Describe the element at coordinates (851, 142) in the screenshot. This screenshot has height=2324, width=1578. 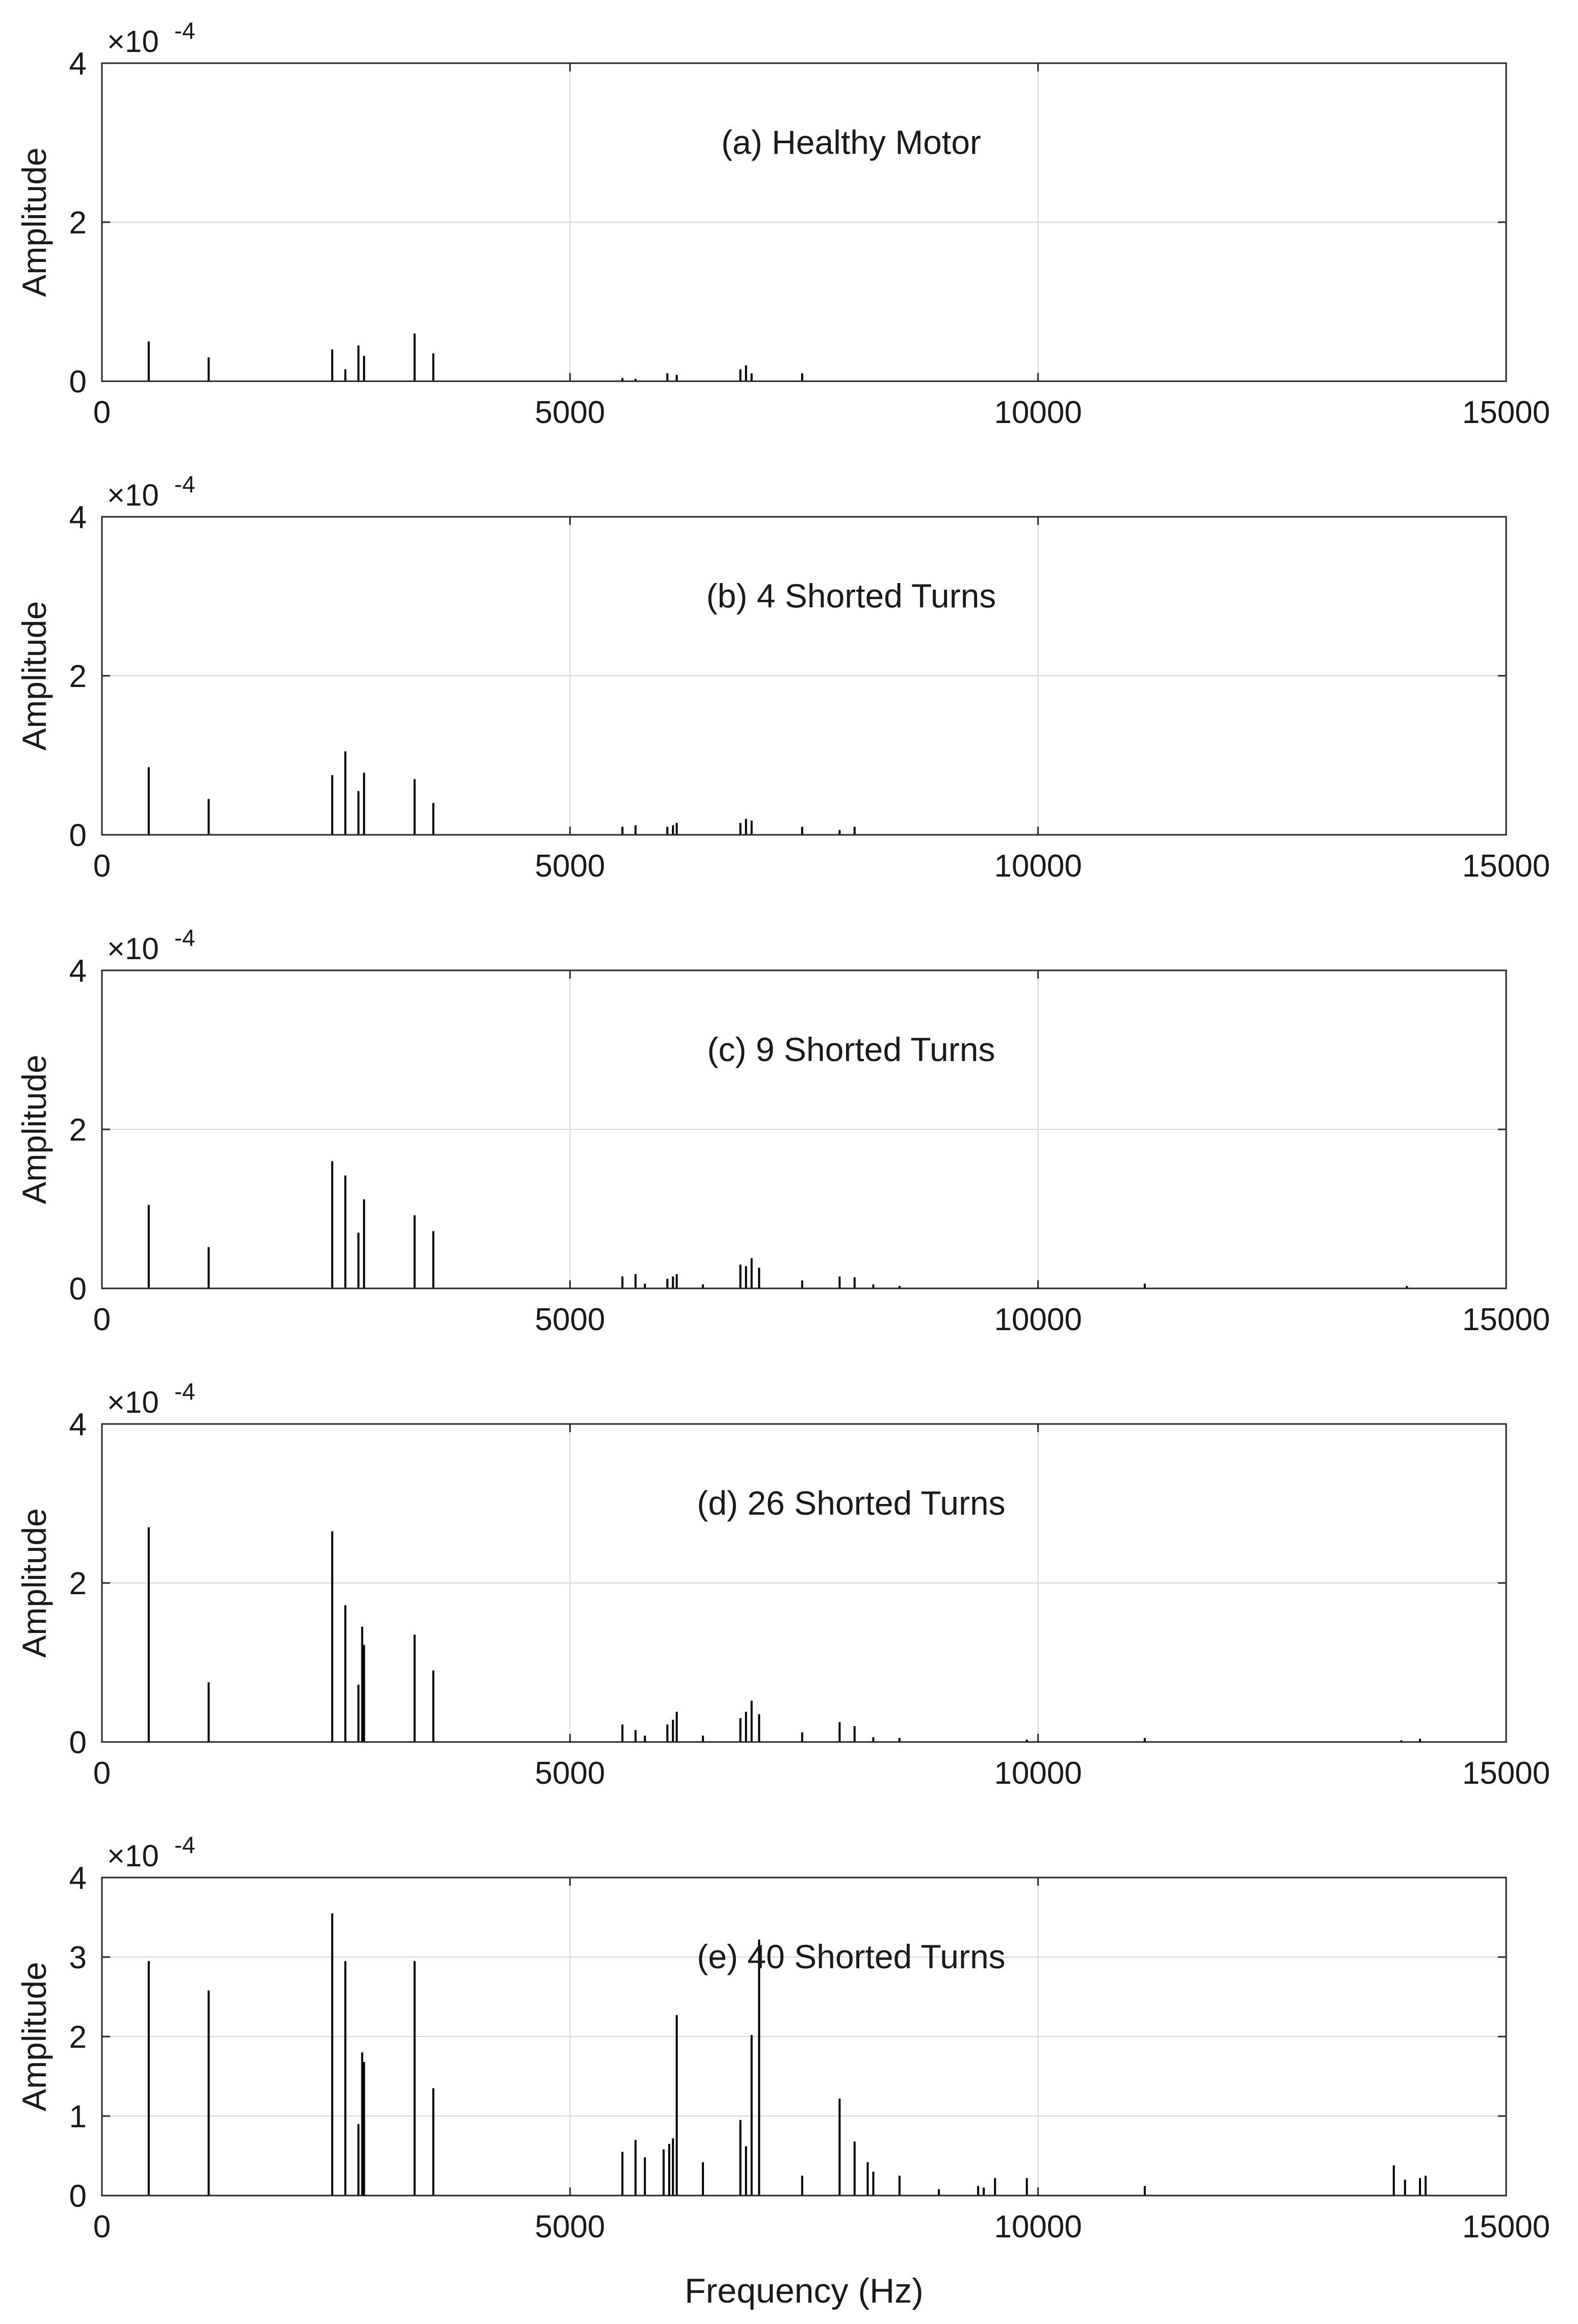
I see `subplot-annotation: (a) Healthy Motor` at that location.